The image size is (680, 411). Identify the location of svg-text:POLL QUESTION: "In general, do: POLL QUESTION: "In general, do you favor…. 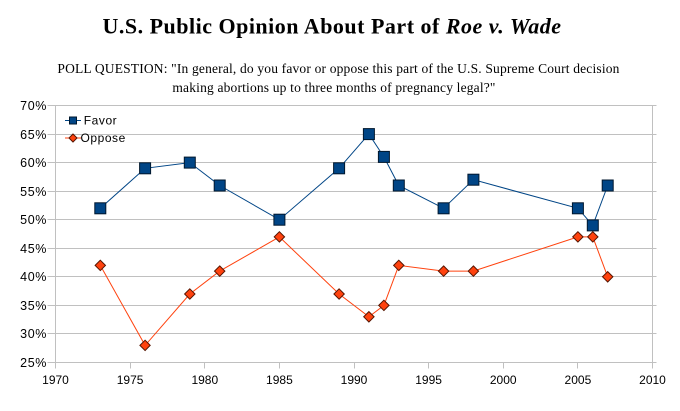
(338, 68).